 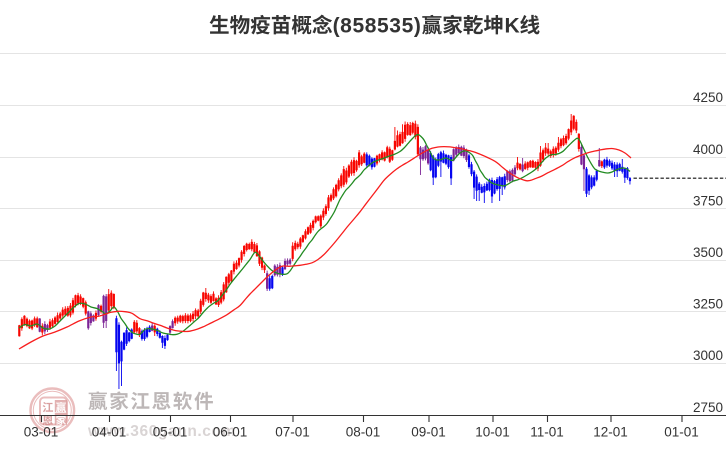 I want to click on svg-text: 05-01, so click(x=170, y=432).